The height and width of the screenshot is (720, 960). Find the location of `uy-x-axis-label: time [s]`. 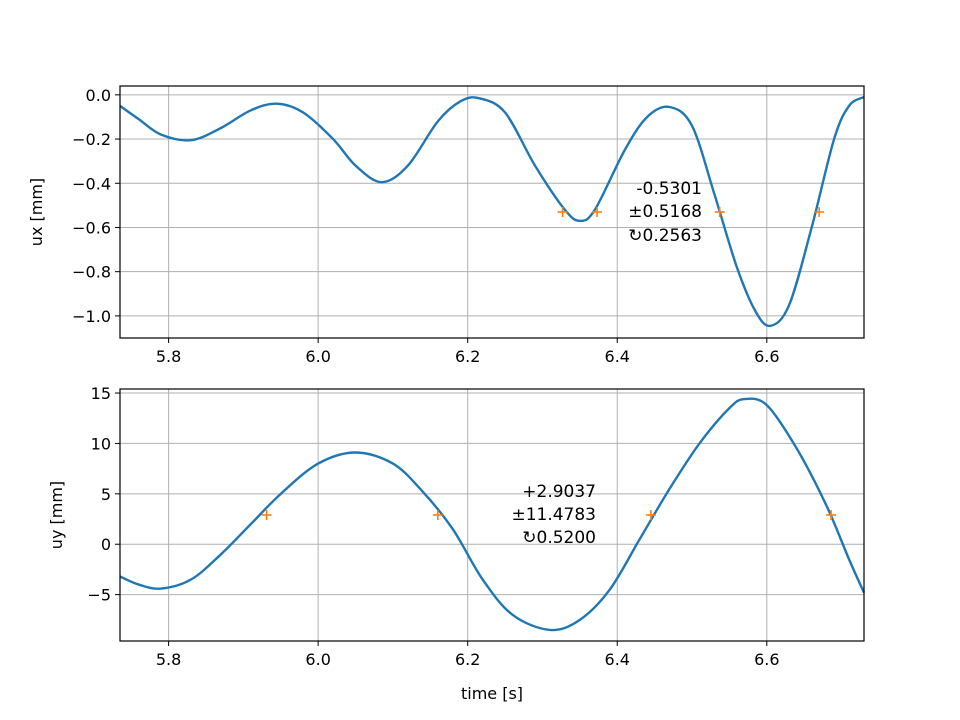

uy-x-axis-label: time [s] is located at coordinates (492, 693).